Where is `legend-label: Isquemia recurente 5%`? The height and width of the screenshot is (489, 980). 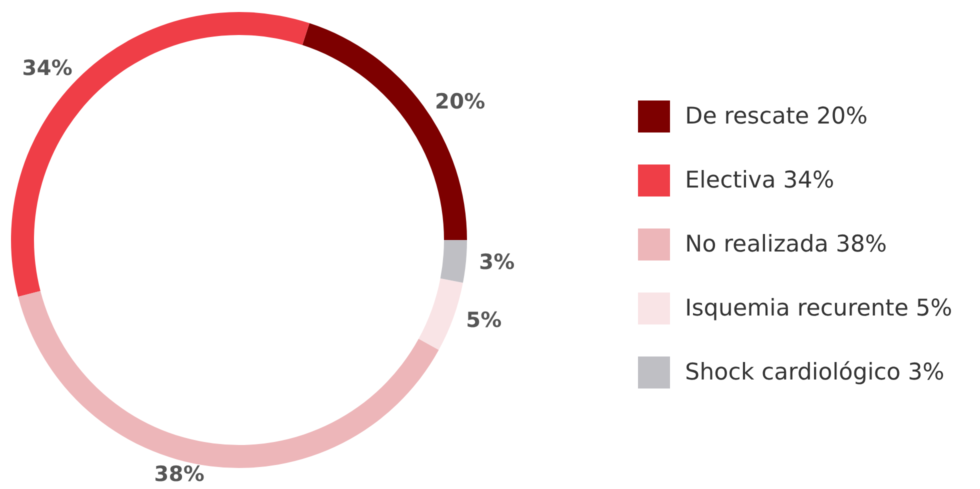
legend-label: Isquemia recurente 5% is located at coordinates (818, 309).